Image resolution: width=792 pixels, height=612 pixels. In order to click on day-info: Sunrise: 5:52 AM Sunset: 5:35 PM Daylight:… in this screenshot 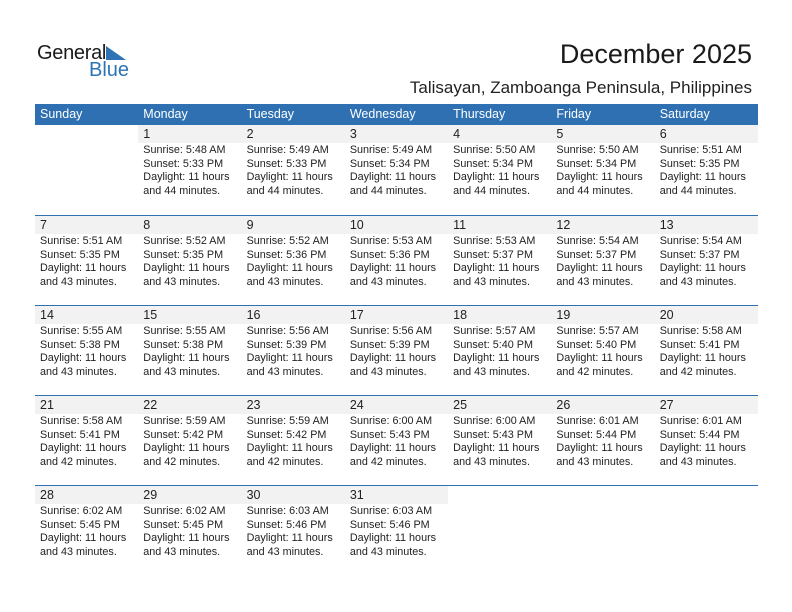, I will do `click(189, 261)`.